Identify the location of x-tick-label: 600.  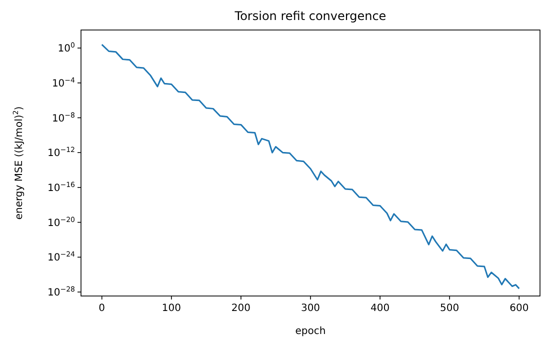
(519, 308).